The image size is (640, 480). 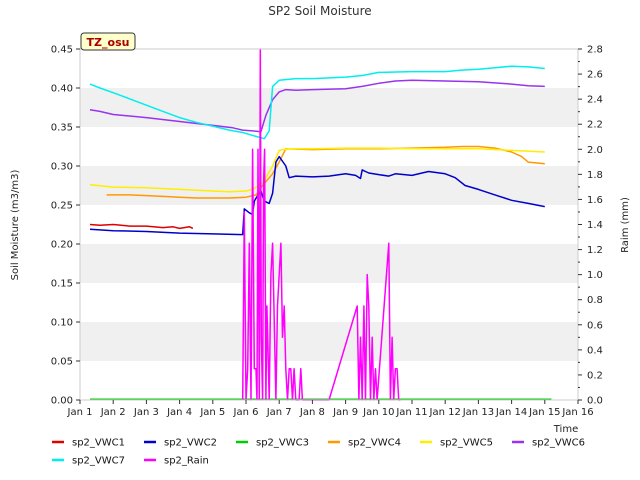 I want to click on x-tick-label: Jan 7, so click(x=279, y=412).